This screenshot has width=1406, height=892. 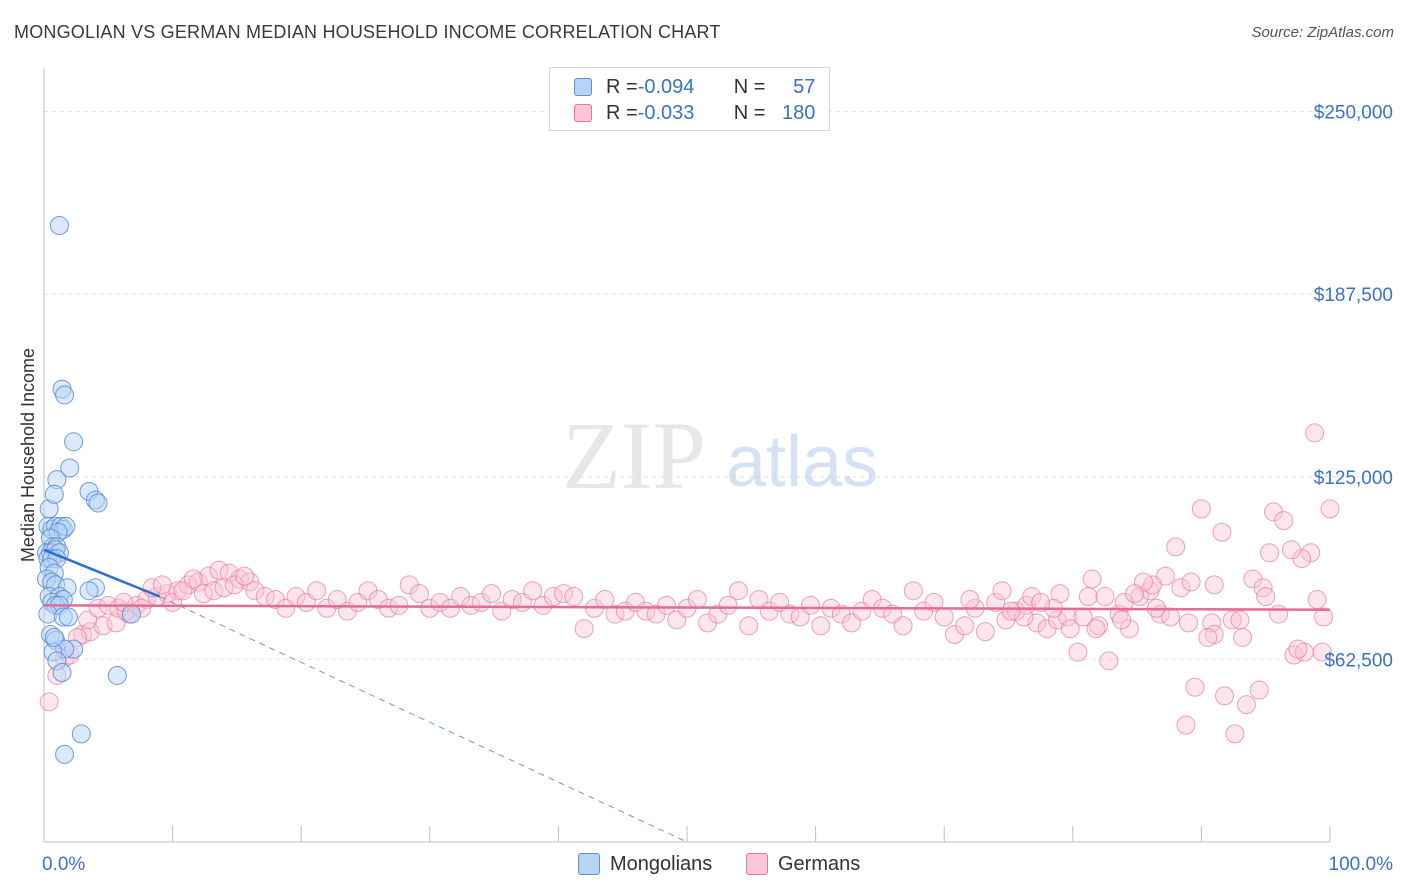 I want to click on legend-r-label: R =, so click(x=622, y=112).